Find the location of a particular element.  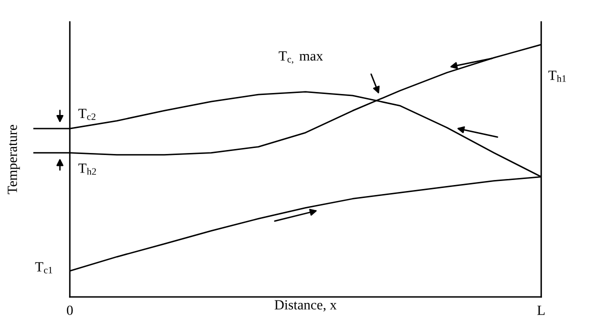

annotation: T$_{h1}$ is located at coordinates (557, 76).